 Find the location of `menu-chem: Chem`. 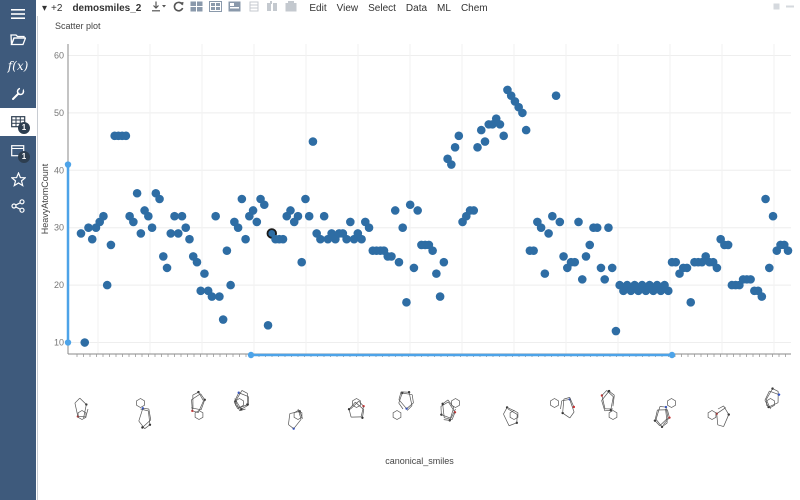

menu-chem: Chem is located at coordinates (474, 8).